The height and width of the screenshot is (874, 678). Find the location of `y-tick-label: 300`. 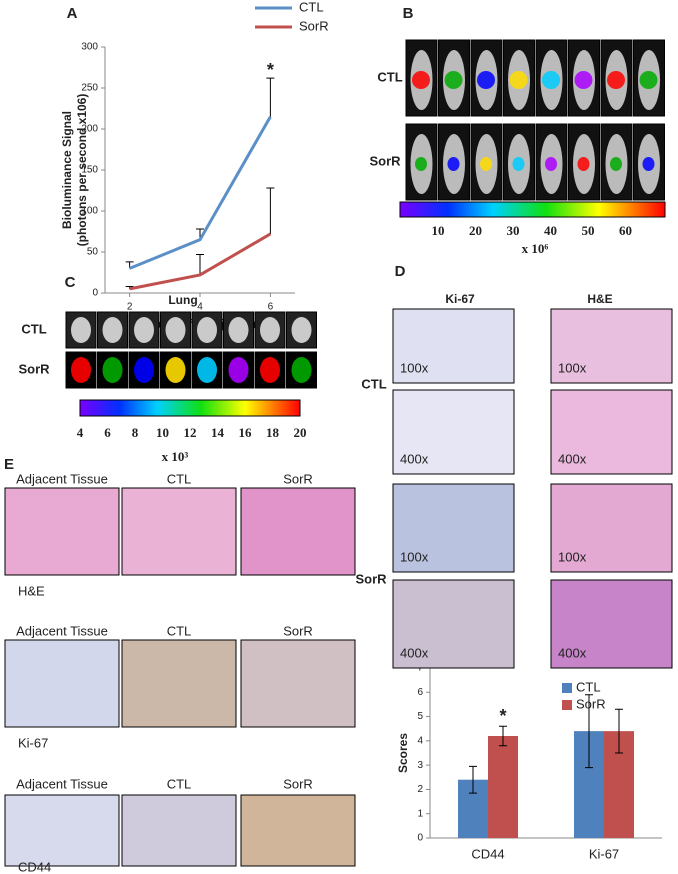

y-tick-label: 300 is located at coordinates (89, 47).